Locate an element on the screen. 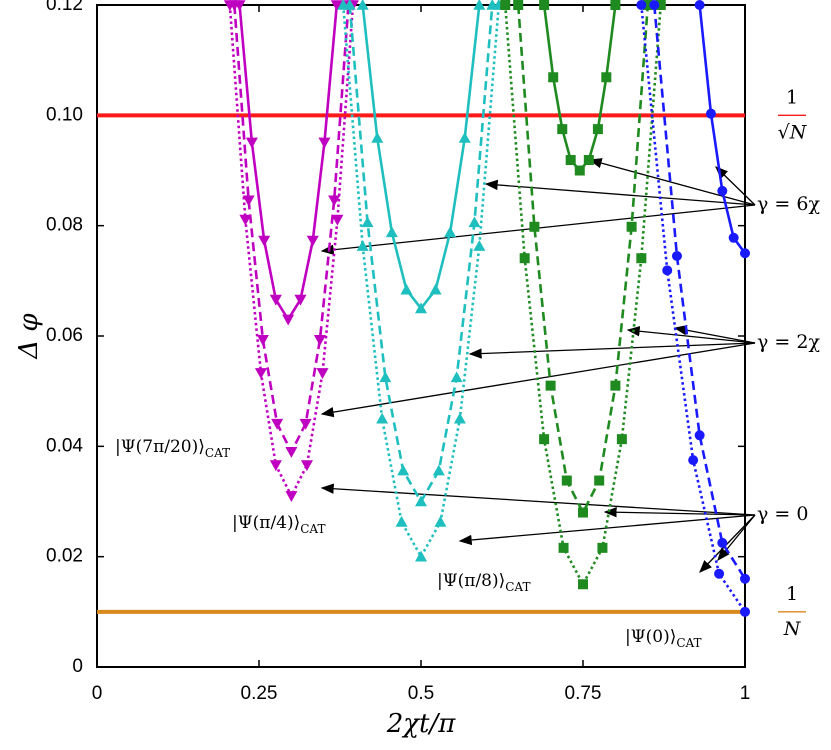  gamma-label: γ = 6χ is located at coordinates (788, 204).